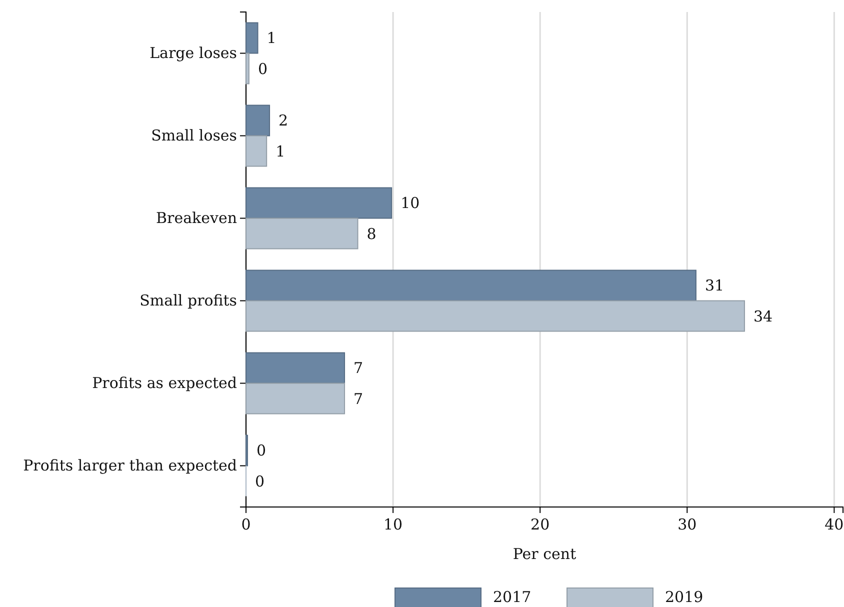  What do you see at coordinates (714, 285) in the screenshot?
I see `data-label: 31` at bounding box center [714, 285].